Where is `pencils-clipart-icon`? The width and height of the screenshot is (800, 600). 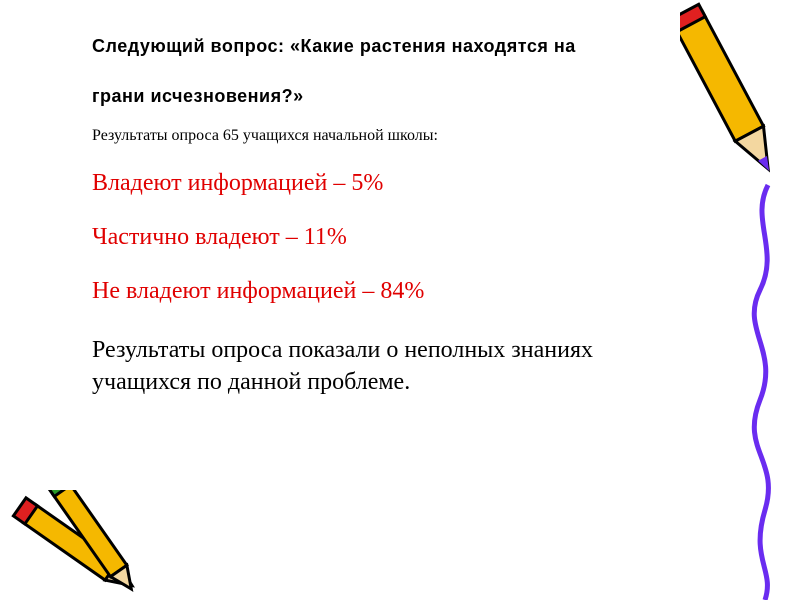 pencils-clipart-icon is located at coordinates (73, 541).